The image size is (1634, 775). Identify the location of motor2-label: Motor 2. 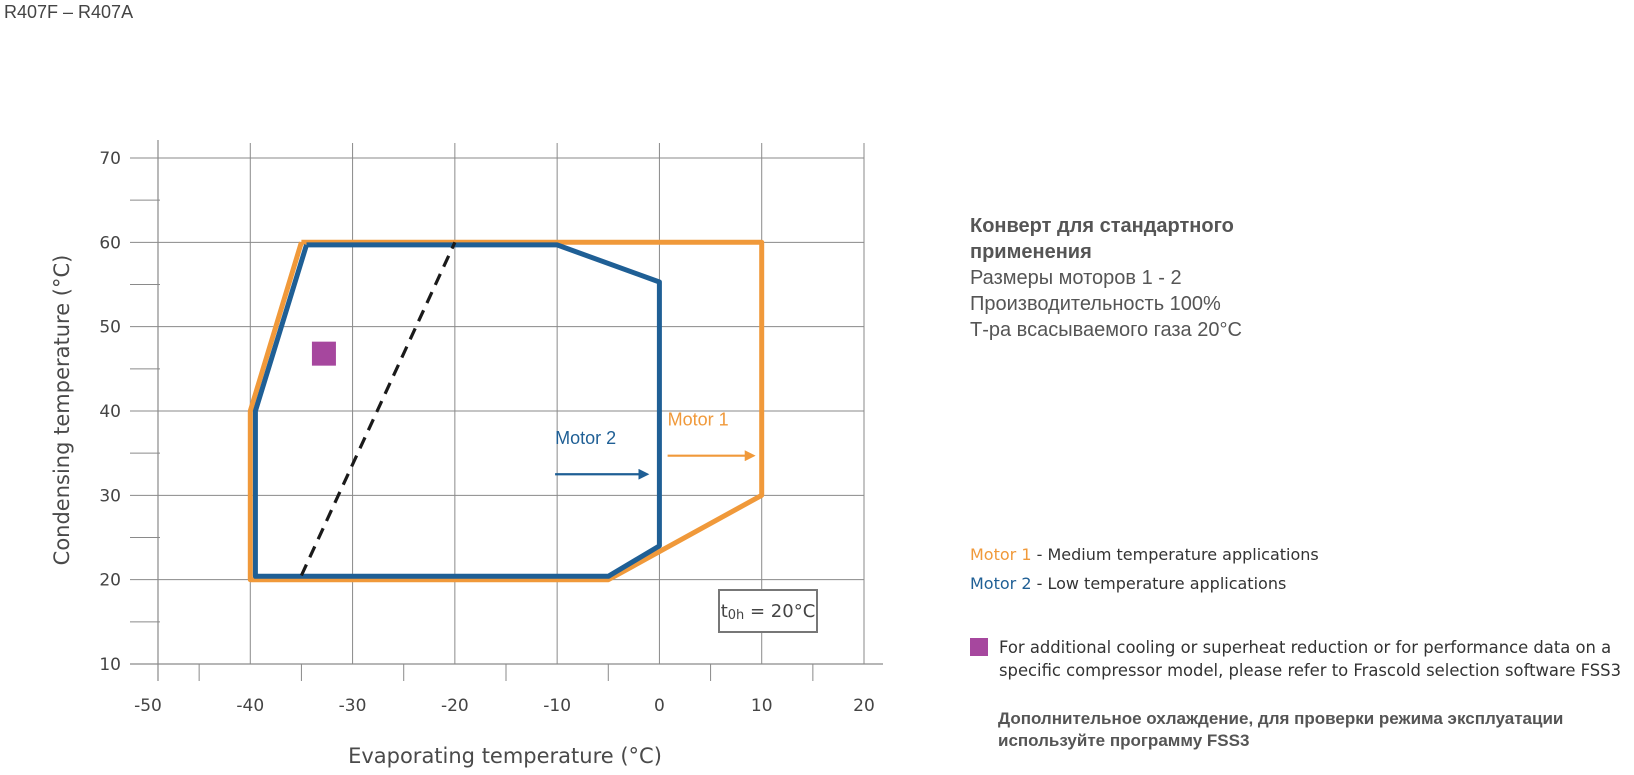
(585, 438).